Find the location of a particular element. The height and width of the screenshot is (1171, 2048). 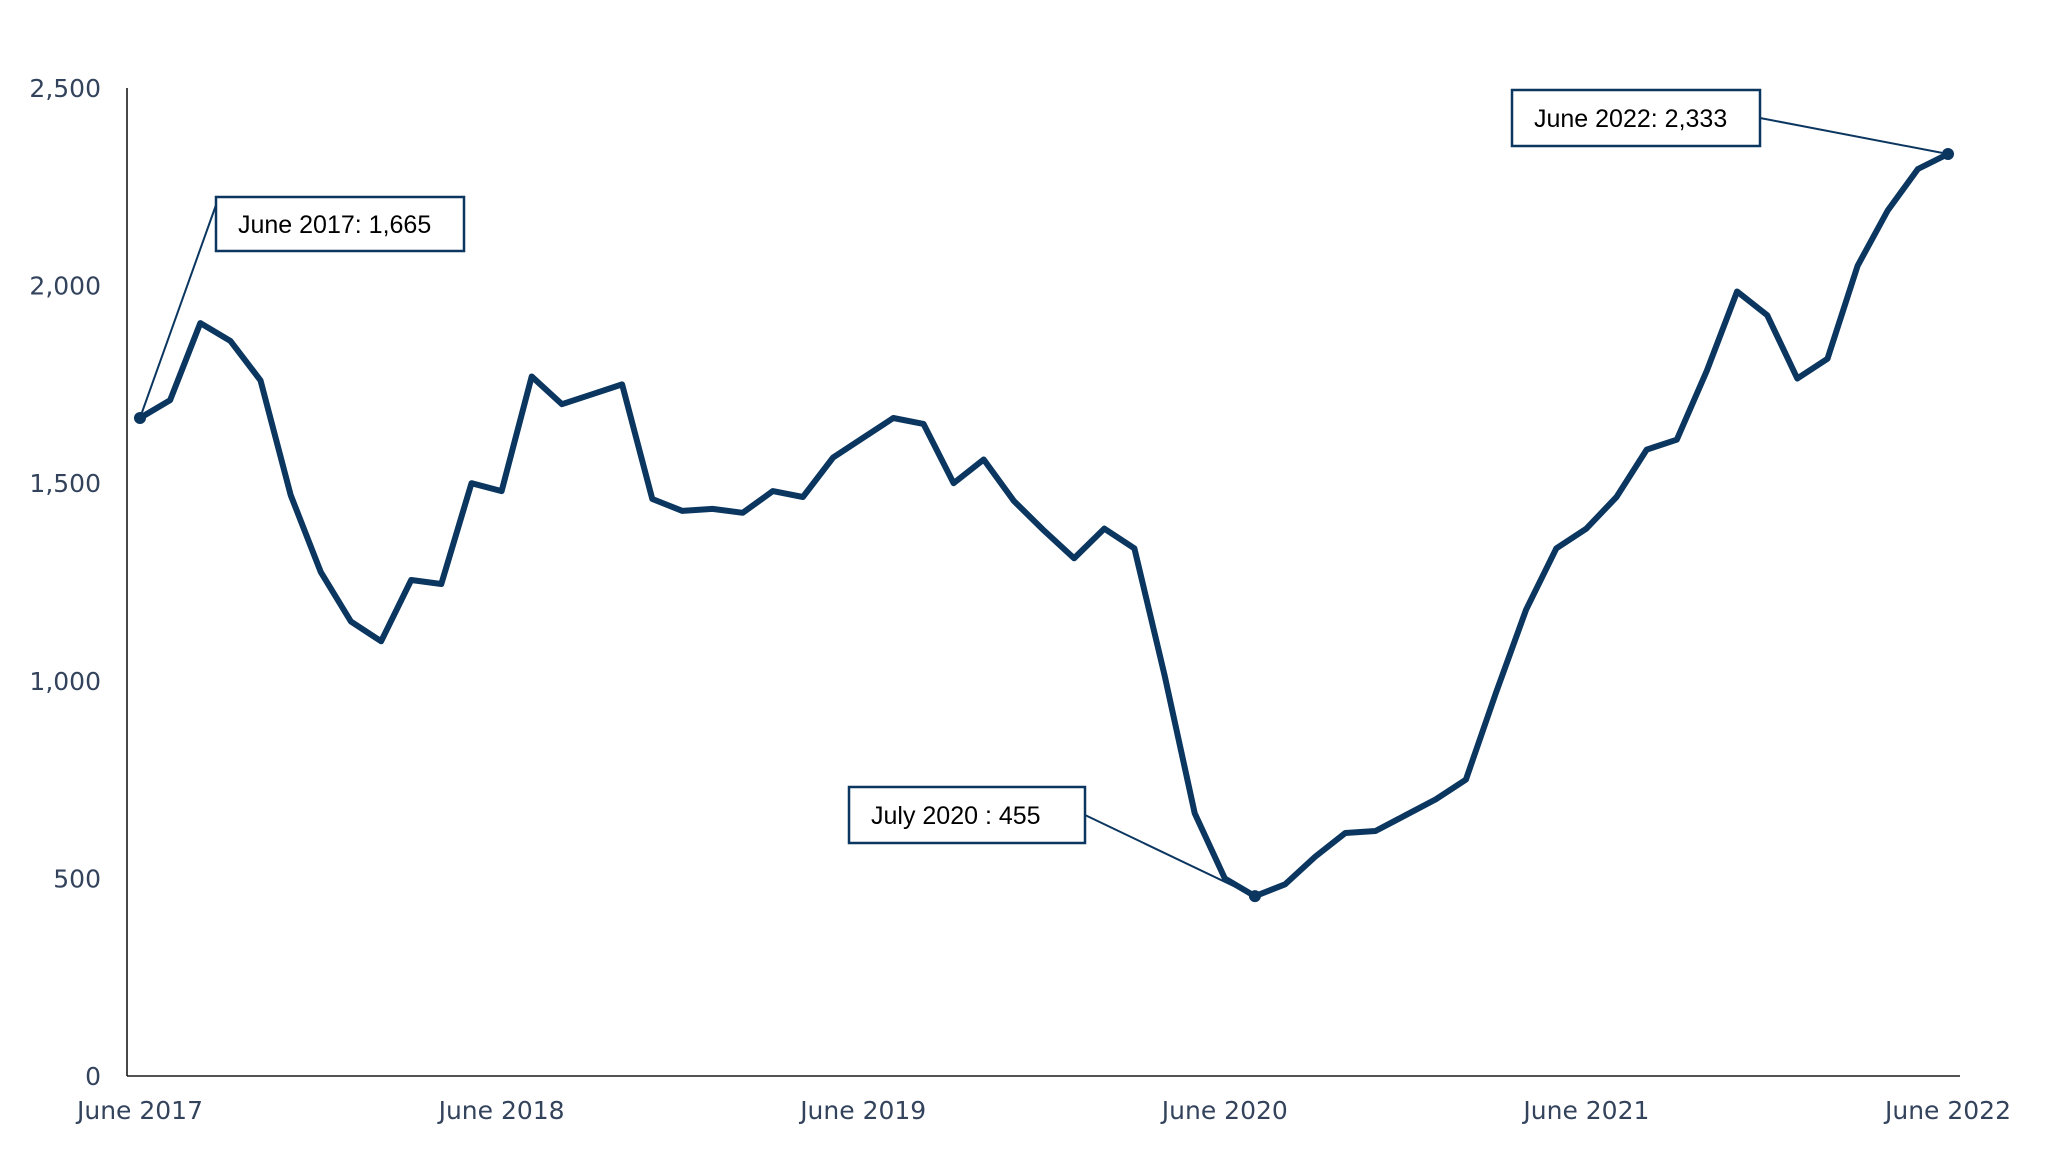

x-tick-label: June 2017 is located at coordinates (139, 1110).